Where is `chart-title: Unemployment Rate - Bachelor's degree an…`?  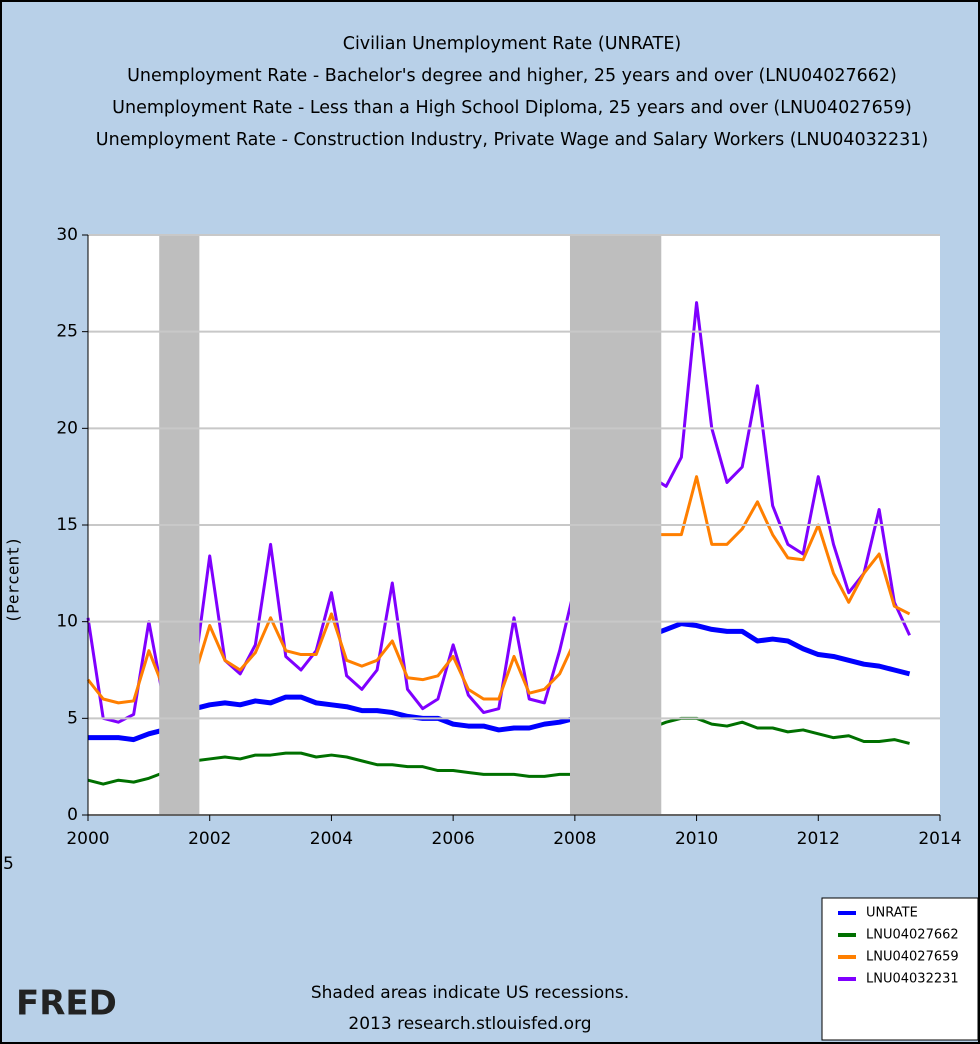
chart-title: Unemployment Rate - Bachelor's degree an… is located at coordinates (512, 76).